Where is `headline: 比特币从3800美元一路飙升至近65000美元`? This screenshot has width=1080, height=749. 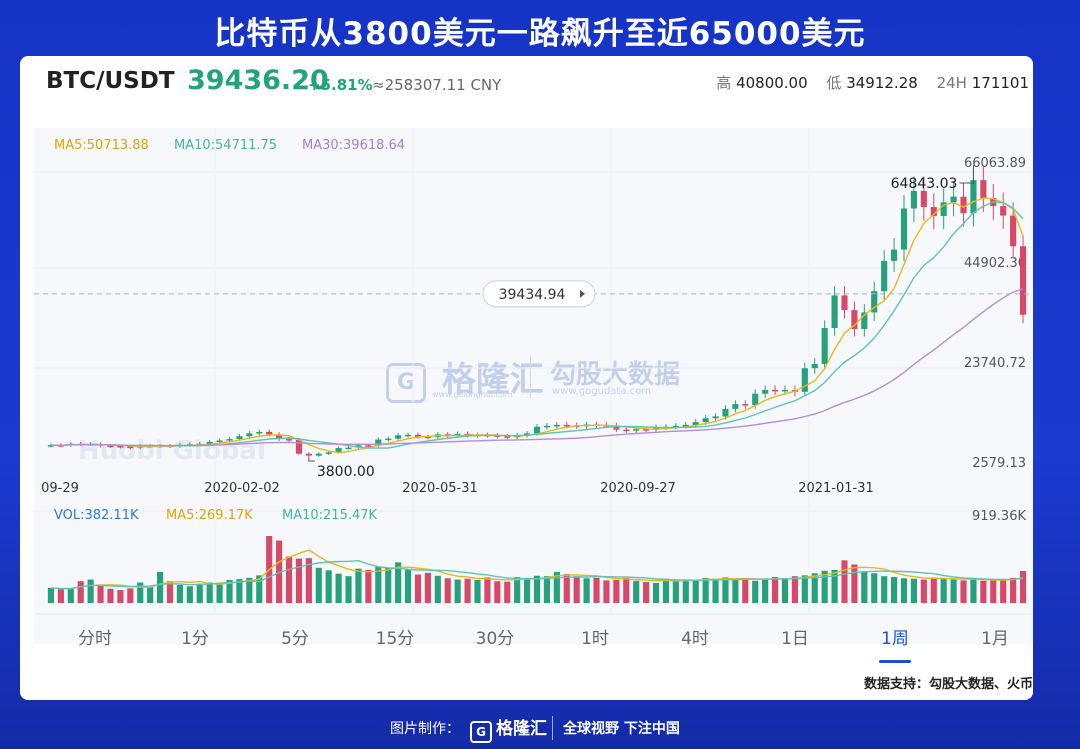 headline: 比特币从3800美元一路飙升至近65000美元 is located at coordinates (540, 34).